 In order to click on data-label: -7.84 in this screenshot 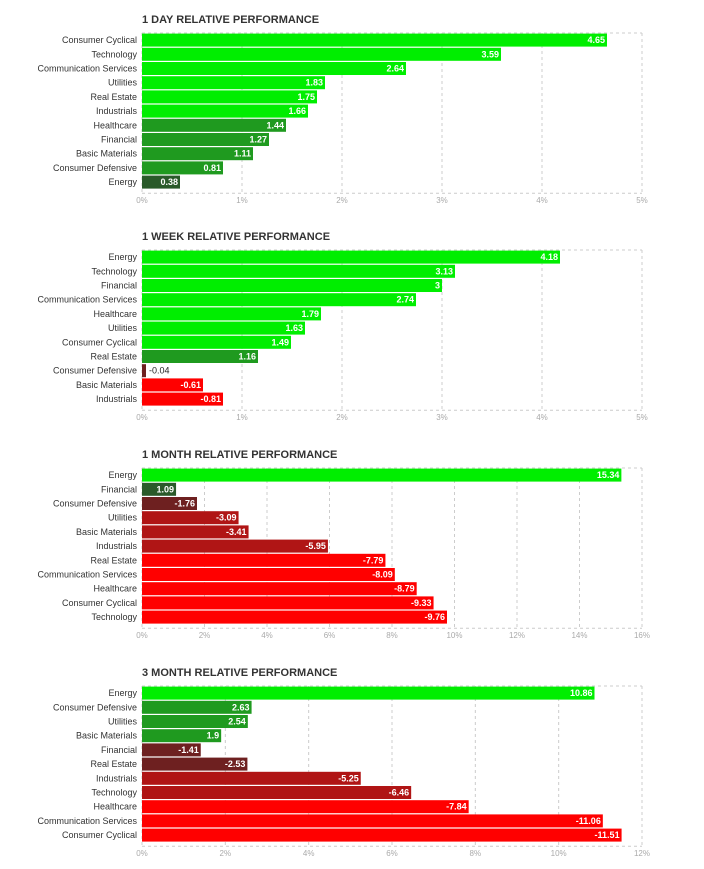, I will do `click(456, 807)`.